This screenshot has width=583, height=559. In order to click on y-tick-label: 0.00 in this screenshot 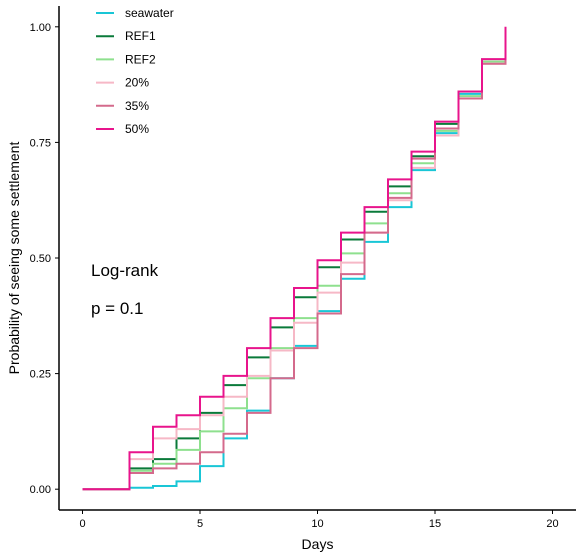, I will do `click(40, 490)`.